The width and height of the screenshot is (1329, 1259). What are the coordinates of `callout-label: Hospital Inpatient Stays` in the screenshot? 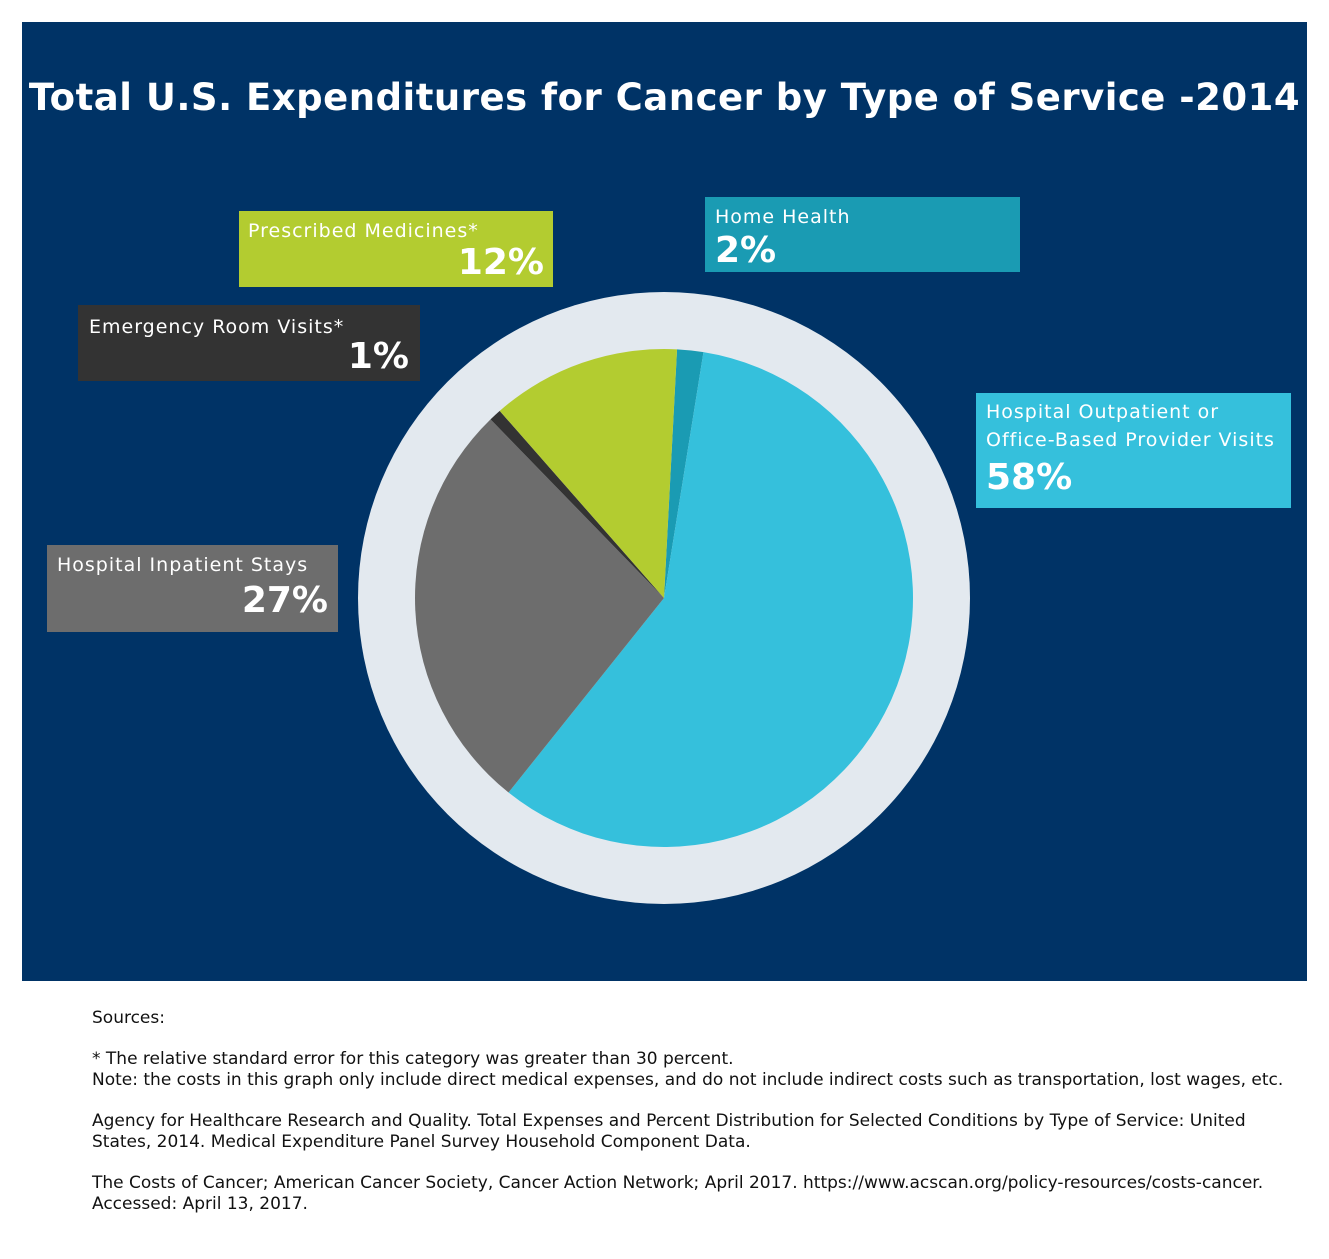 It's located at (183, 565).